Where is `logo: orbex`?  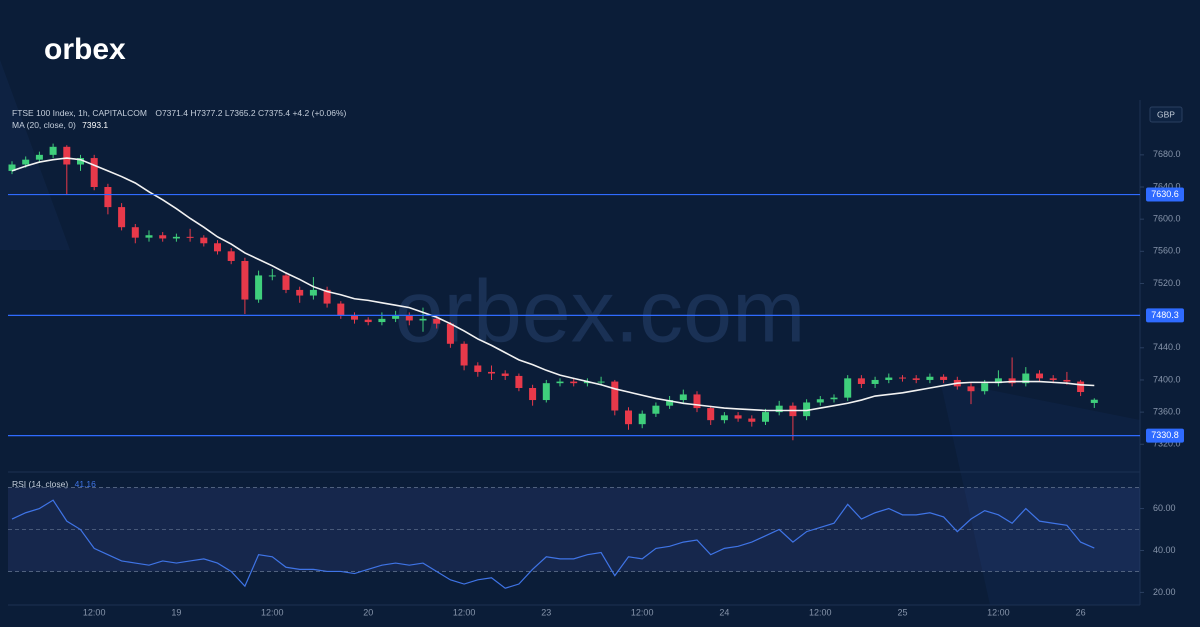 logo: orbex is located at coordinates (85, 49).